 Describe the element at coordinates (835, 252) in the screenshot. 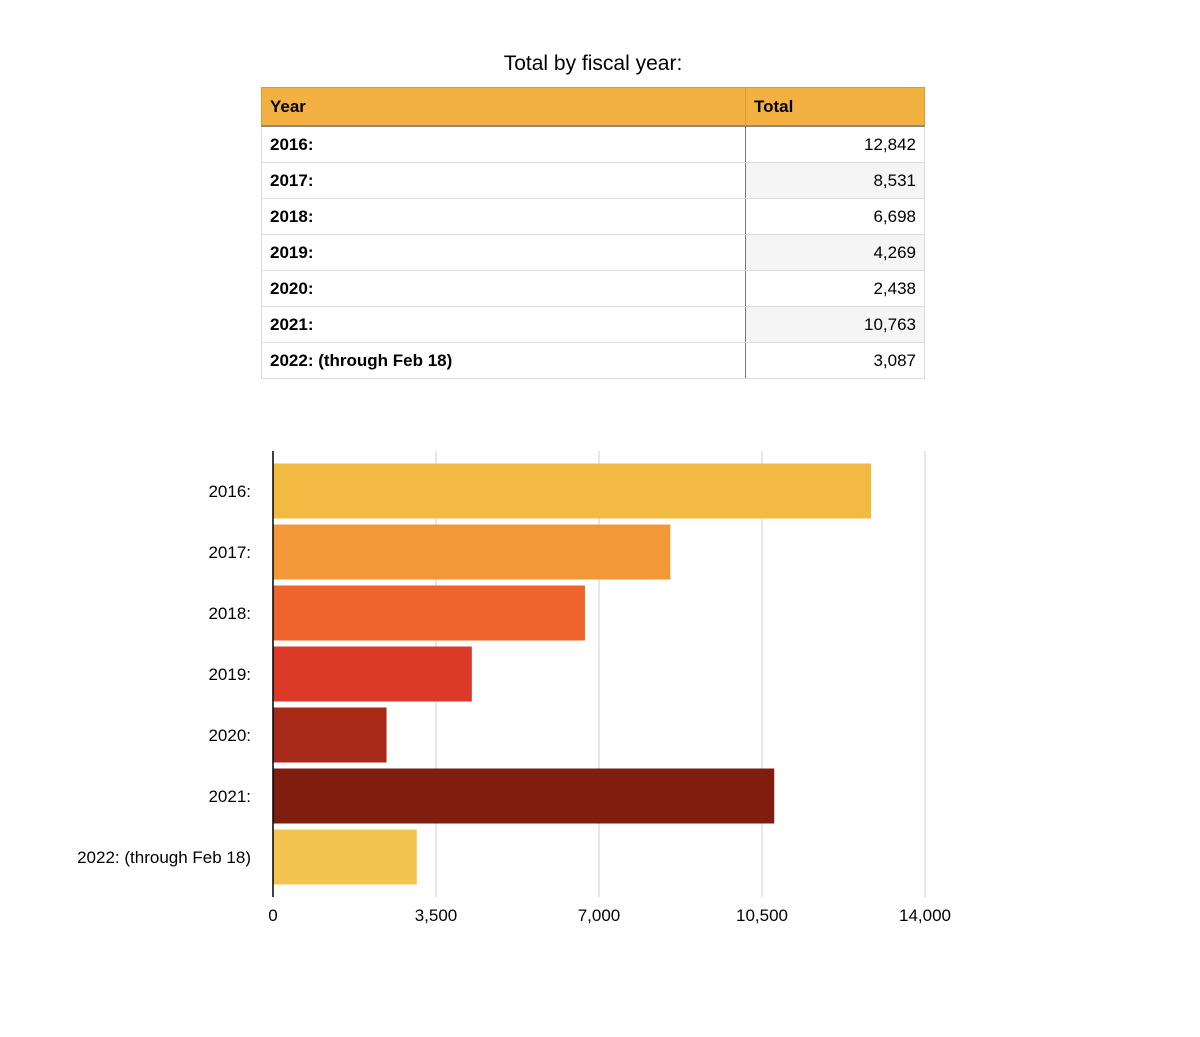

I see `total-cell: 4,269` at that location.